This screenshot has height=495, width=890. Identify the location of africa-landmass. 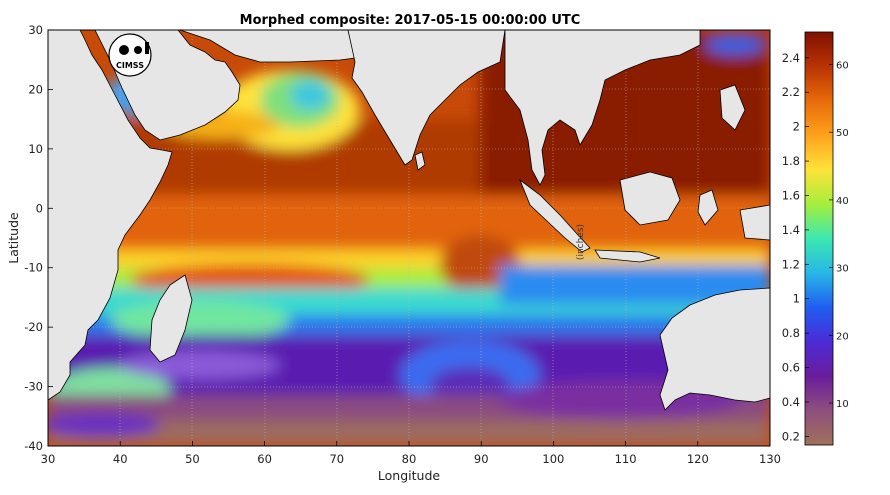
(110, 215).